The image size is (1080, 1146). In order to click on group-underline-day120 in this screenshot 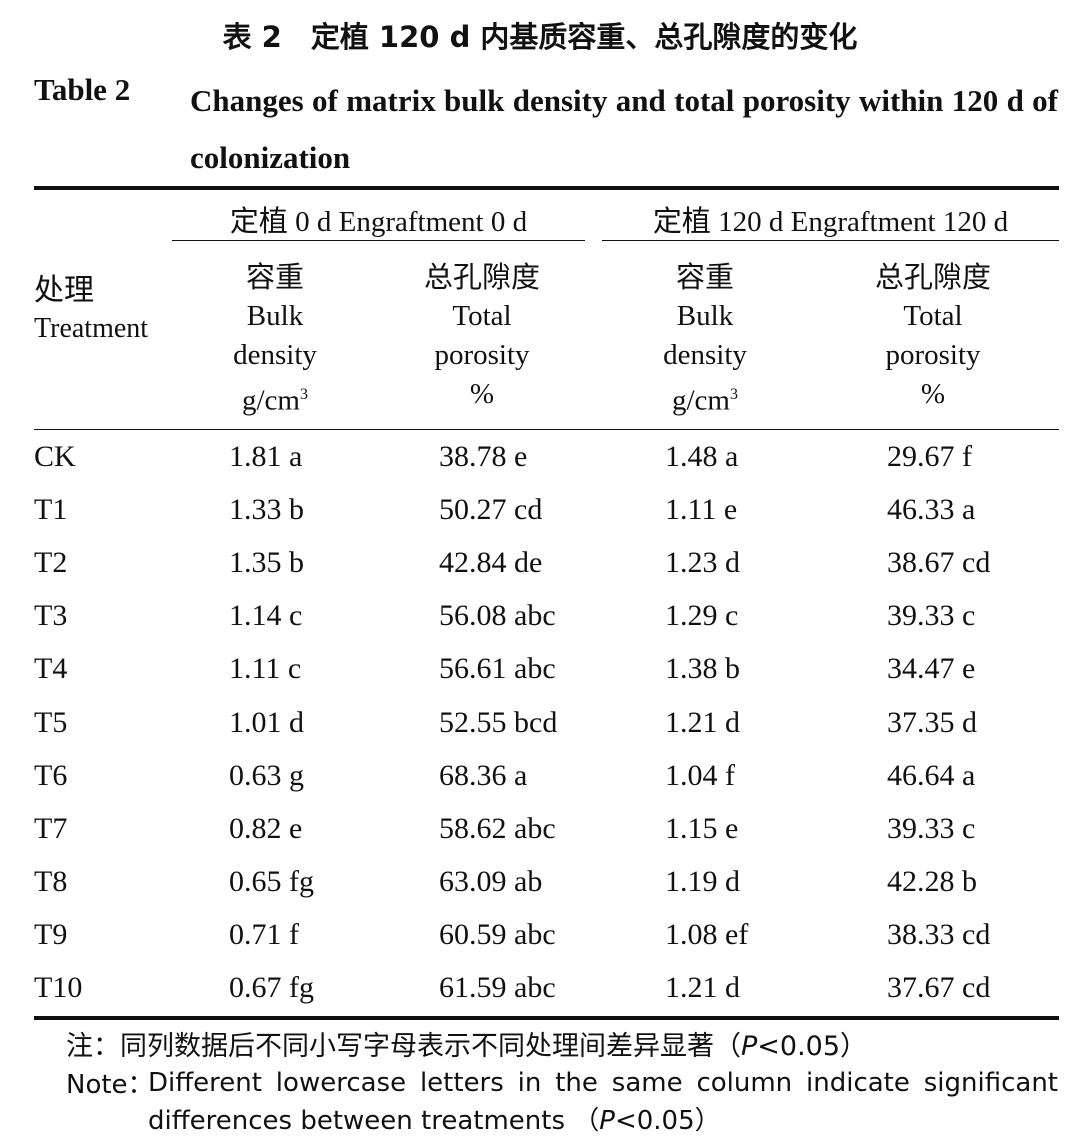, I will do `click(830, 240)`.